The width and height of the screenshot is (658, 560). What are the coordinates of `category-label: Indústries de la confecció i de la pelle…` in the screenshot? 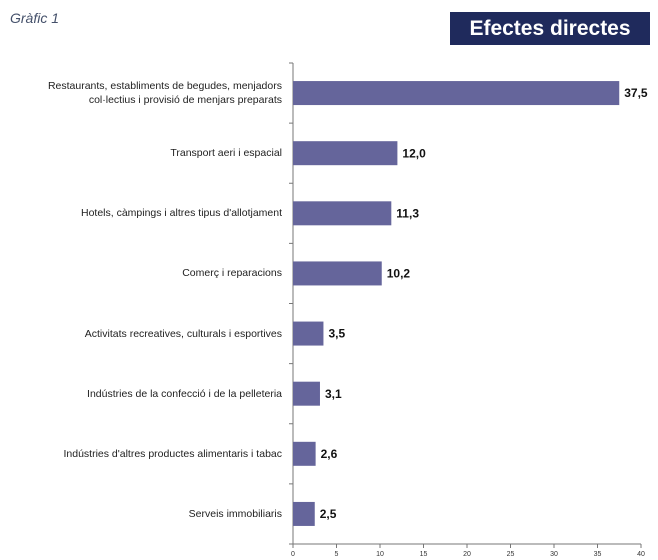 It's located at (184, 393).